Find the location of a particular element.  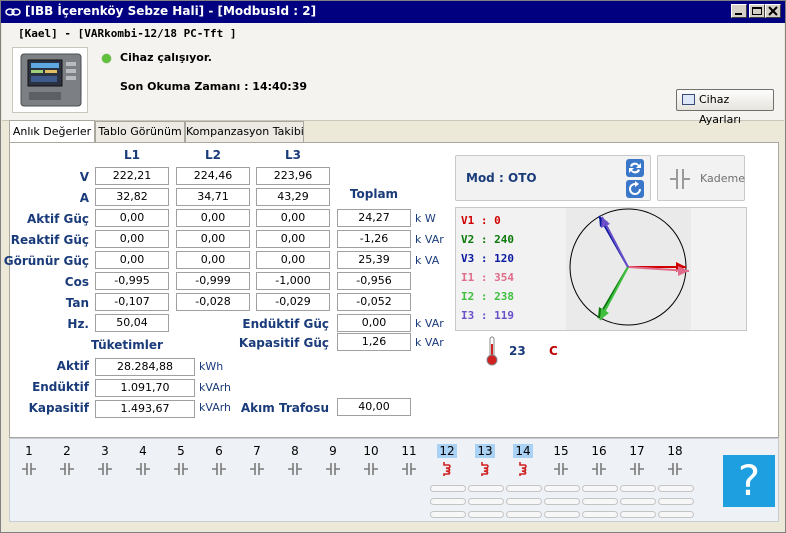

step-2: 2 is located at coordinates (67, 481).